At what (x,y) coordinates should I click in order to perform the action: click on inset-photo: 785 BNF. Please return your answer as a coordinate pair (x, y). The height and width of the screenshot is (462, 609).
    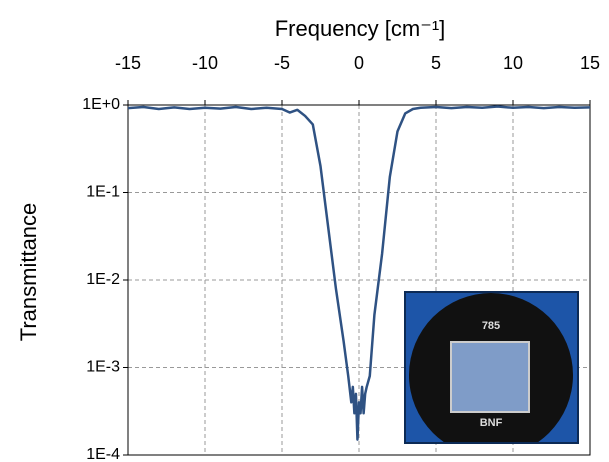
    Looking at the image, I should click on (491, 367).